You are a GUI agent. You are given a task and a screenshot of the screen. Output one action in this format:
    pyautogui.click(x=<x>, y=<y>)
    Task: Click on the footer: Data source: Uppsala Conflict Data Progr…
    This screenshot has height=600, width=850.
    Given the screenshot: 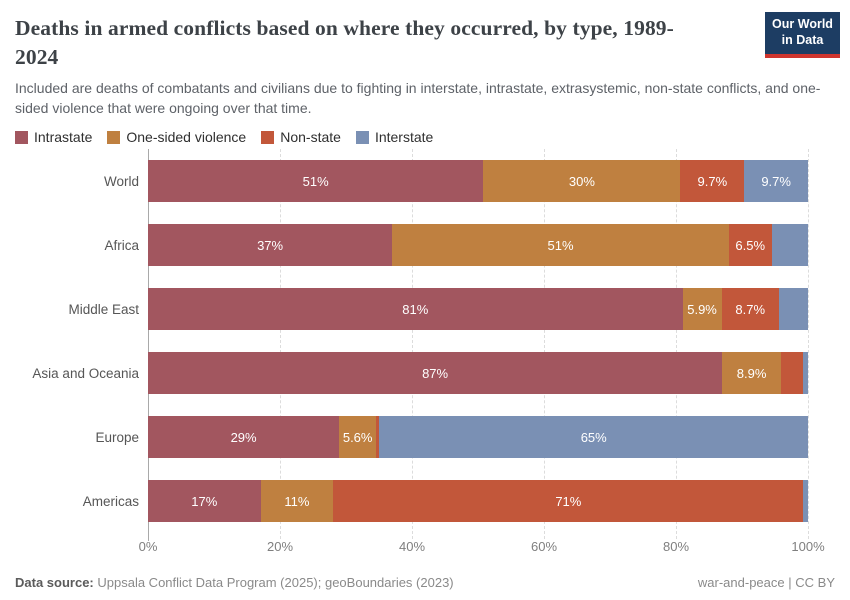 What is the action you would take?
    pyautogui.click(x=425, y=582)
    